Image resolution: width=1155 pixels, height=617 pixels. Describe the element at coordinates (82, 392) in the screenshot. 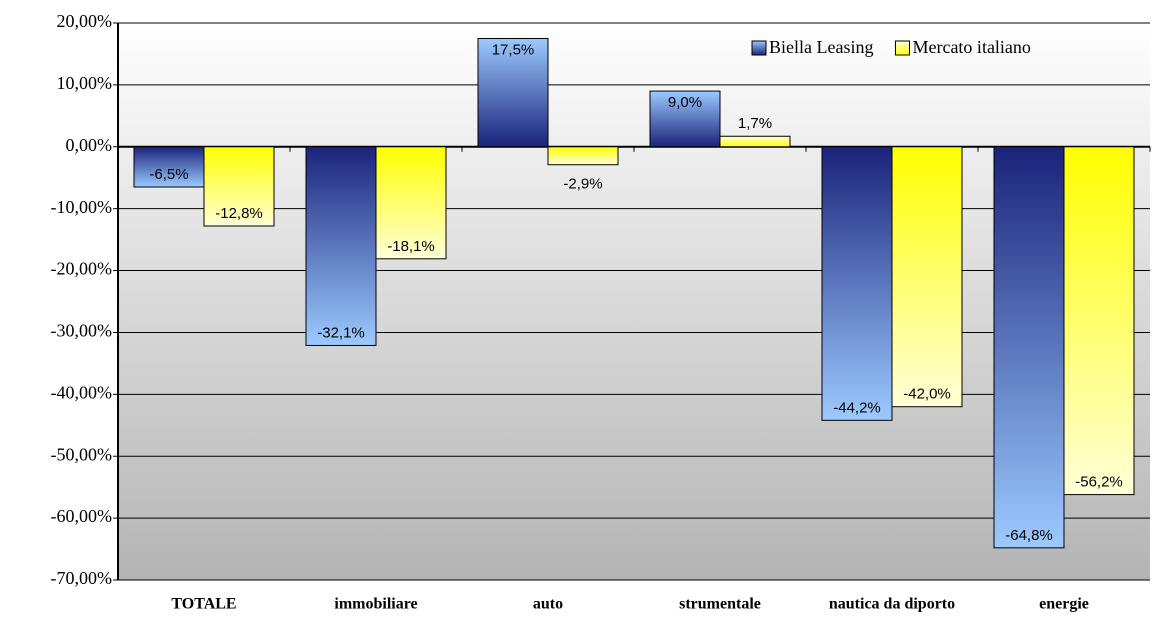

I see `y-tick-label: -40,00%` at that location.